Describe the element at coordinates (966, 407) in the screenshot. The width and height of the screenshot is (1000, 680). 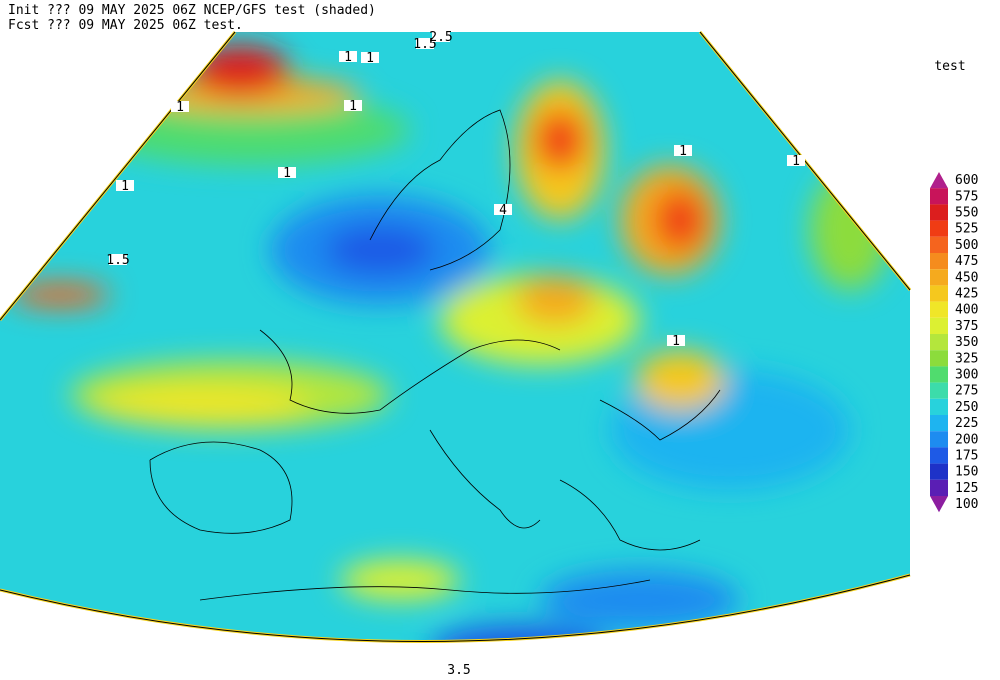
I see `legend-label: 250` at that location.